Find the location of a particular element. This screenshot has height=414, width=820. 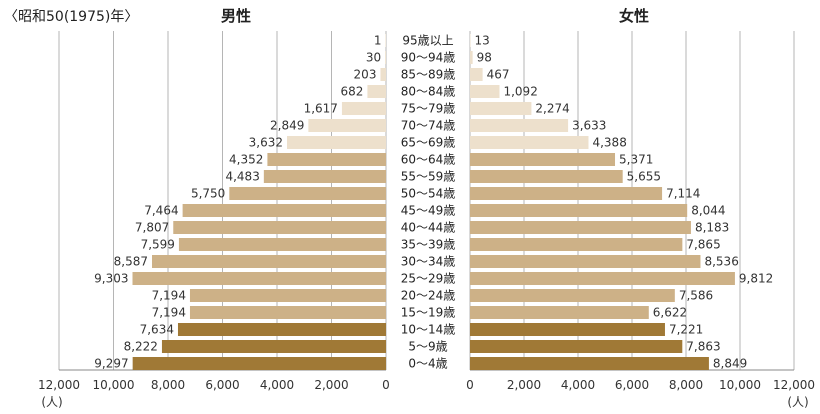

data-label-female: 5,655 is located at coordinates (644, 177).